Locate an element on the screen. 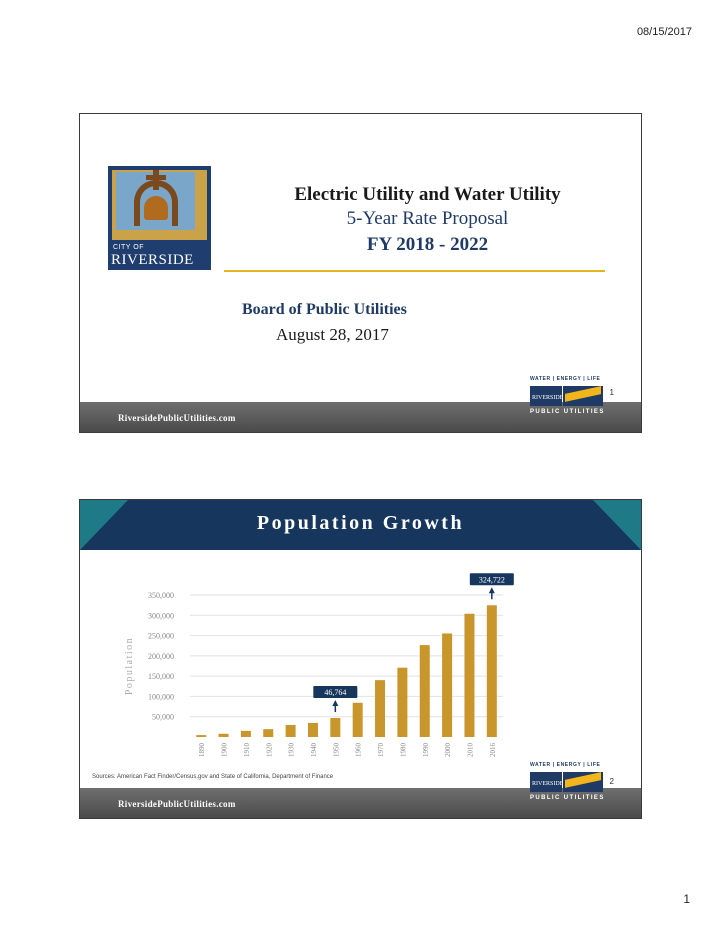 The height and width of the screenshot is (932, 720). slide-title-line3: FY 2018 - 2022 is located at coordinates (427, 244).